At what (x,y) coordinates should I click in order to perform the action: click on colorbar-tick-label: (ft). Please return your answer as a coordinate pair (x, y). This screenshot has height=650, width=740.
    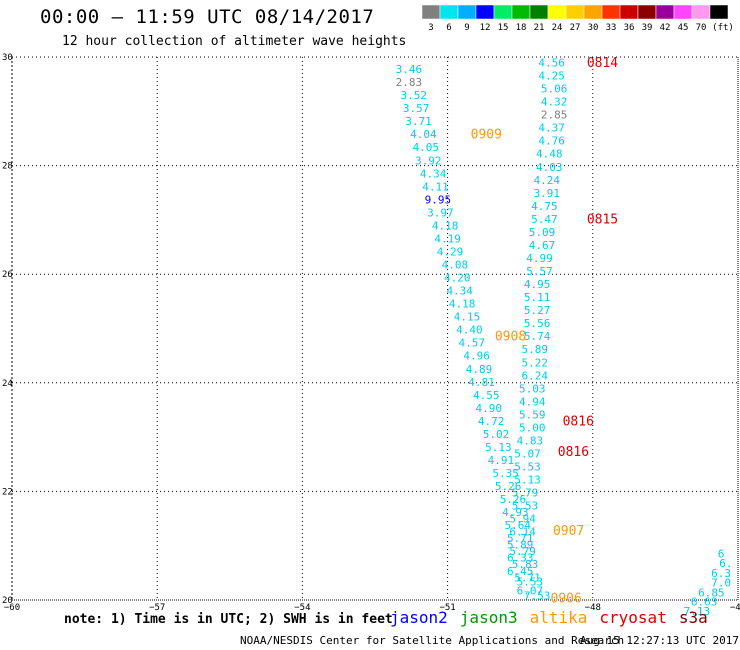
    Looking at the image, I should click on (723, 28).